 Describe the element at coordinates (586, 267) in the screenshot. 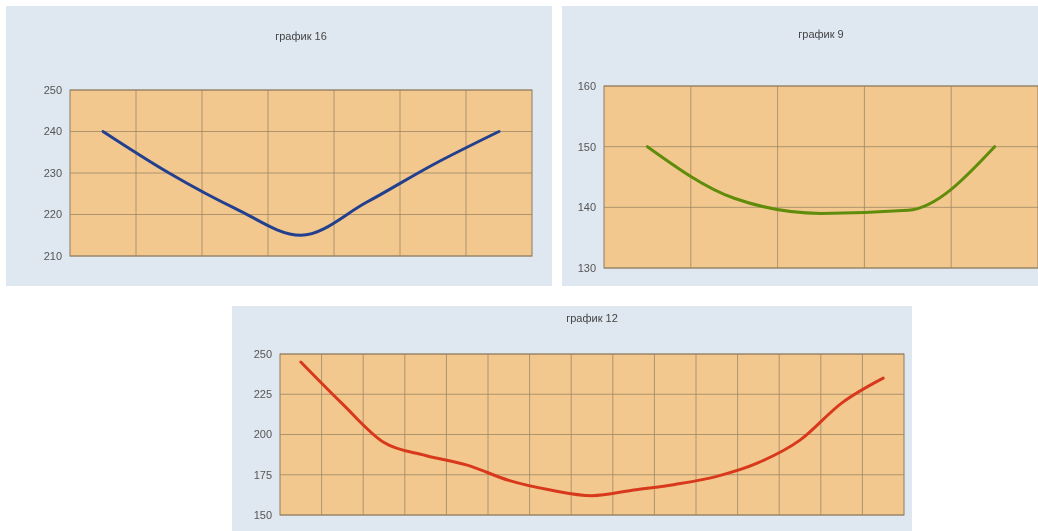

I see `y-tick-label: 130` at that location.